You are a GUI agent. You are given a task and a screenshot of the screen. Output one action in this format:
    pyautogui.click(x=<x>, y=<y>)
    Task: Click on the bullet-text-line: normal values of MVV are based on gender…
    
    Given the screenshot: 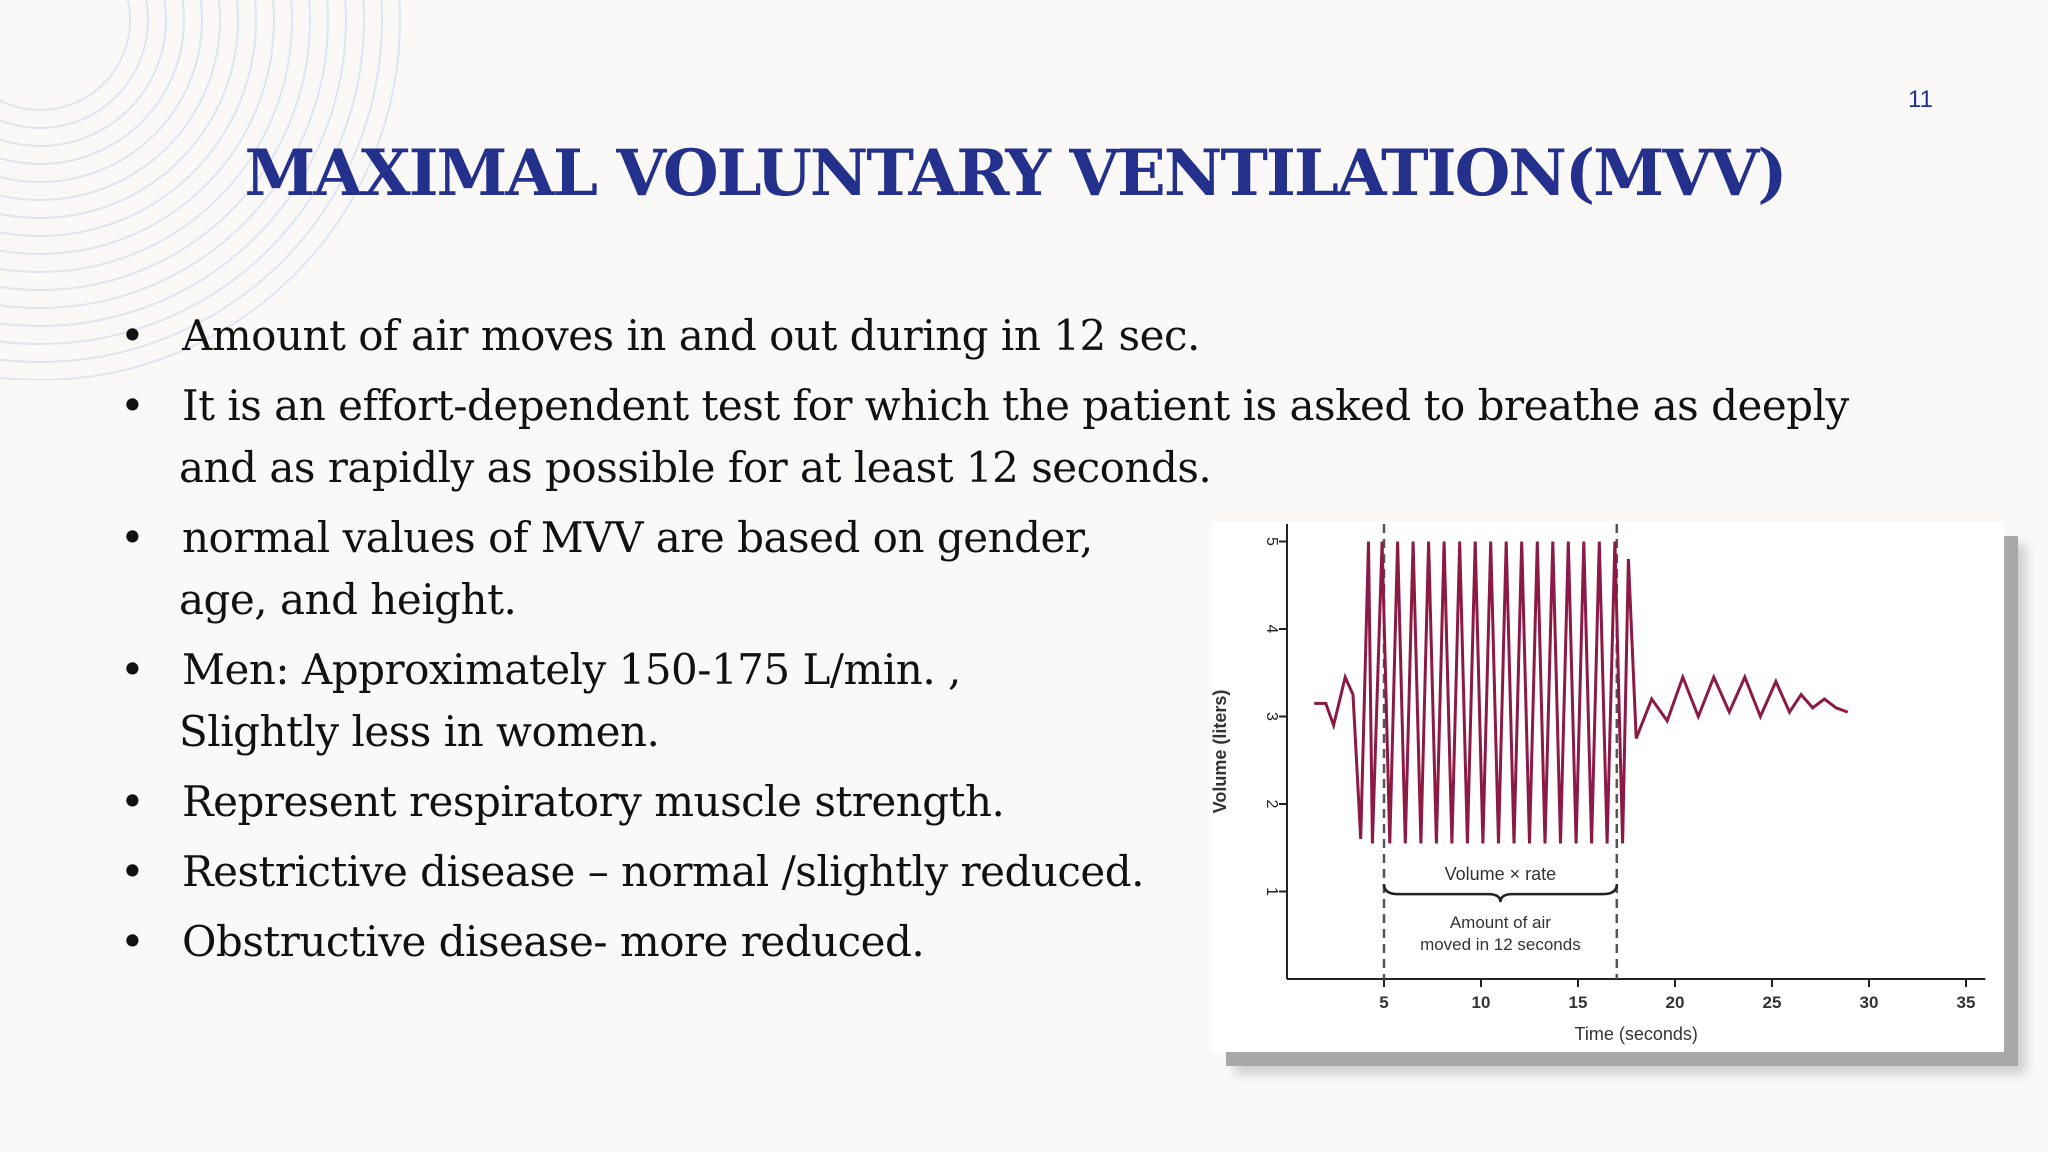 What is the action you would take?
    pyautogui.click(x=637, y=537)
    